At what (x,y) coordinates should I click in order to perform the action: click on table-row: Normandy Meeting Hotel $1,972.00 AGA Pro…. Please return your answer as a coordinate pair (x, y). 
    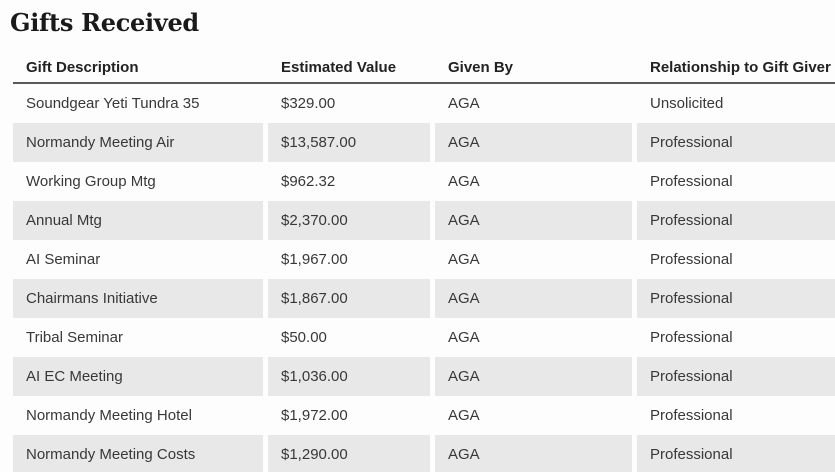
    Looking at the image, I should click on (424, 415).